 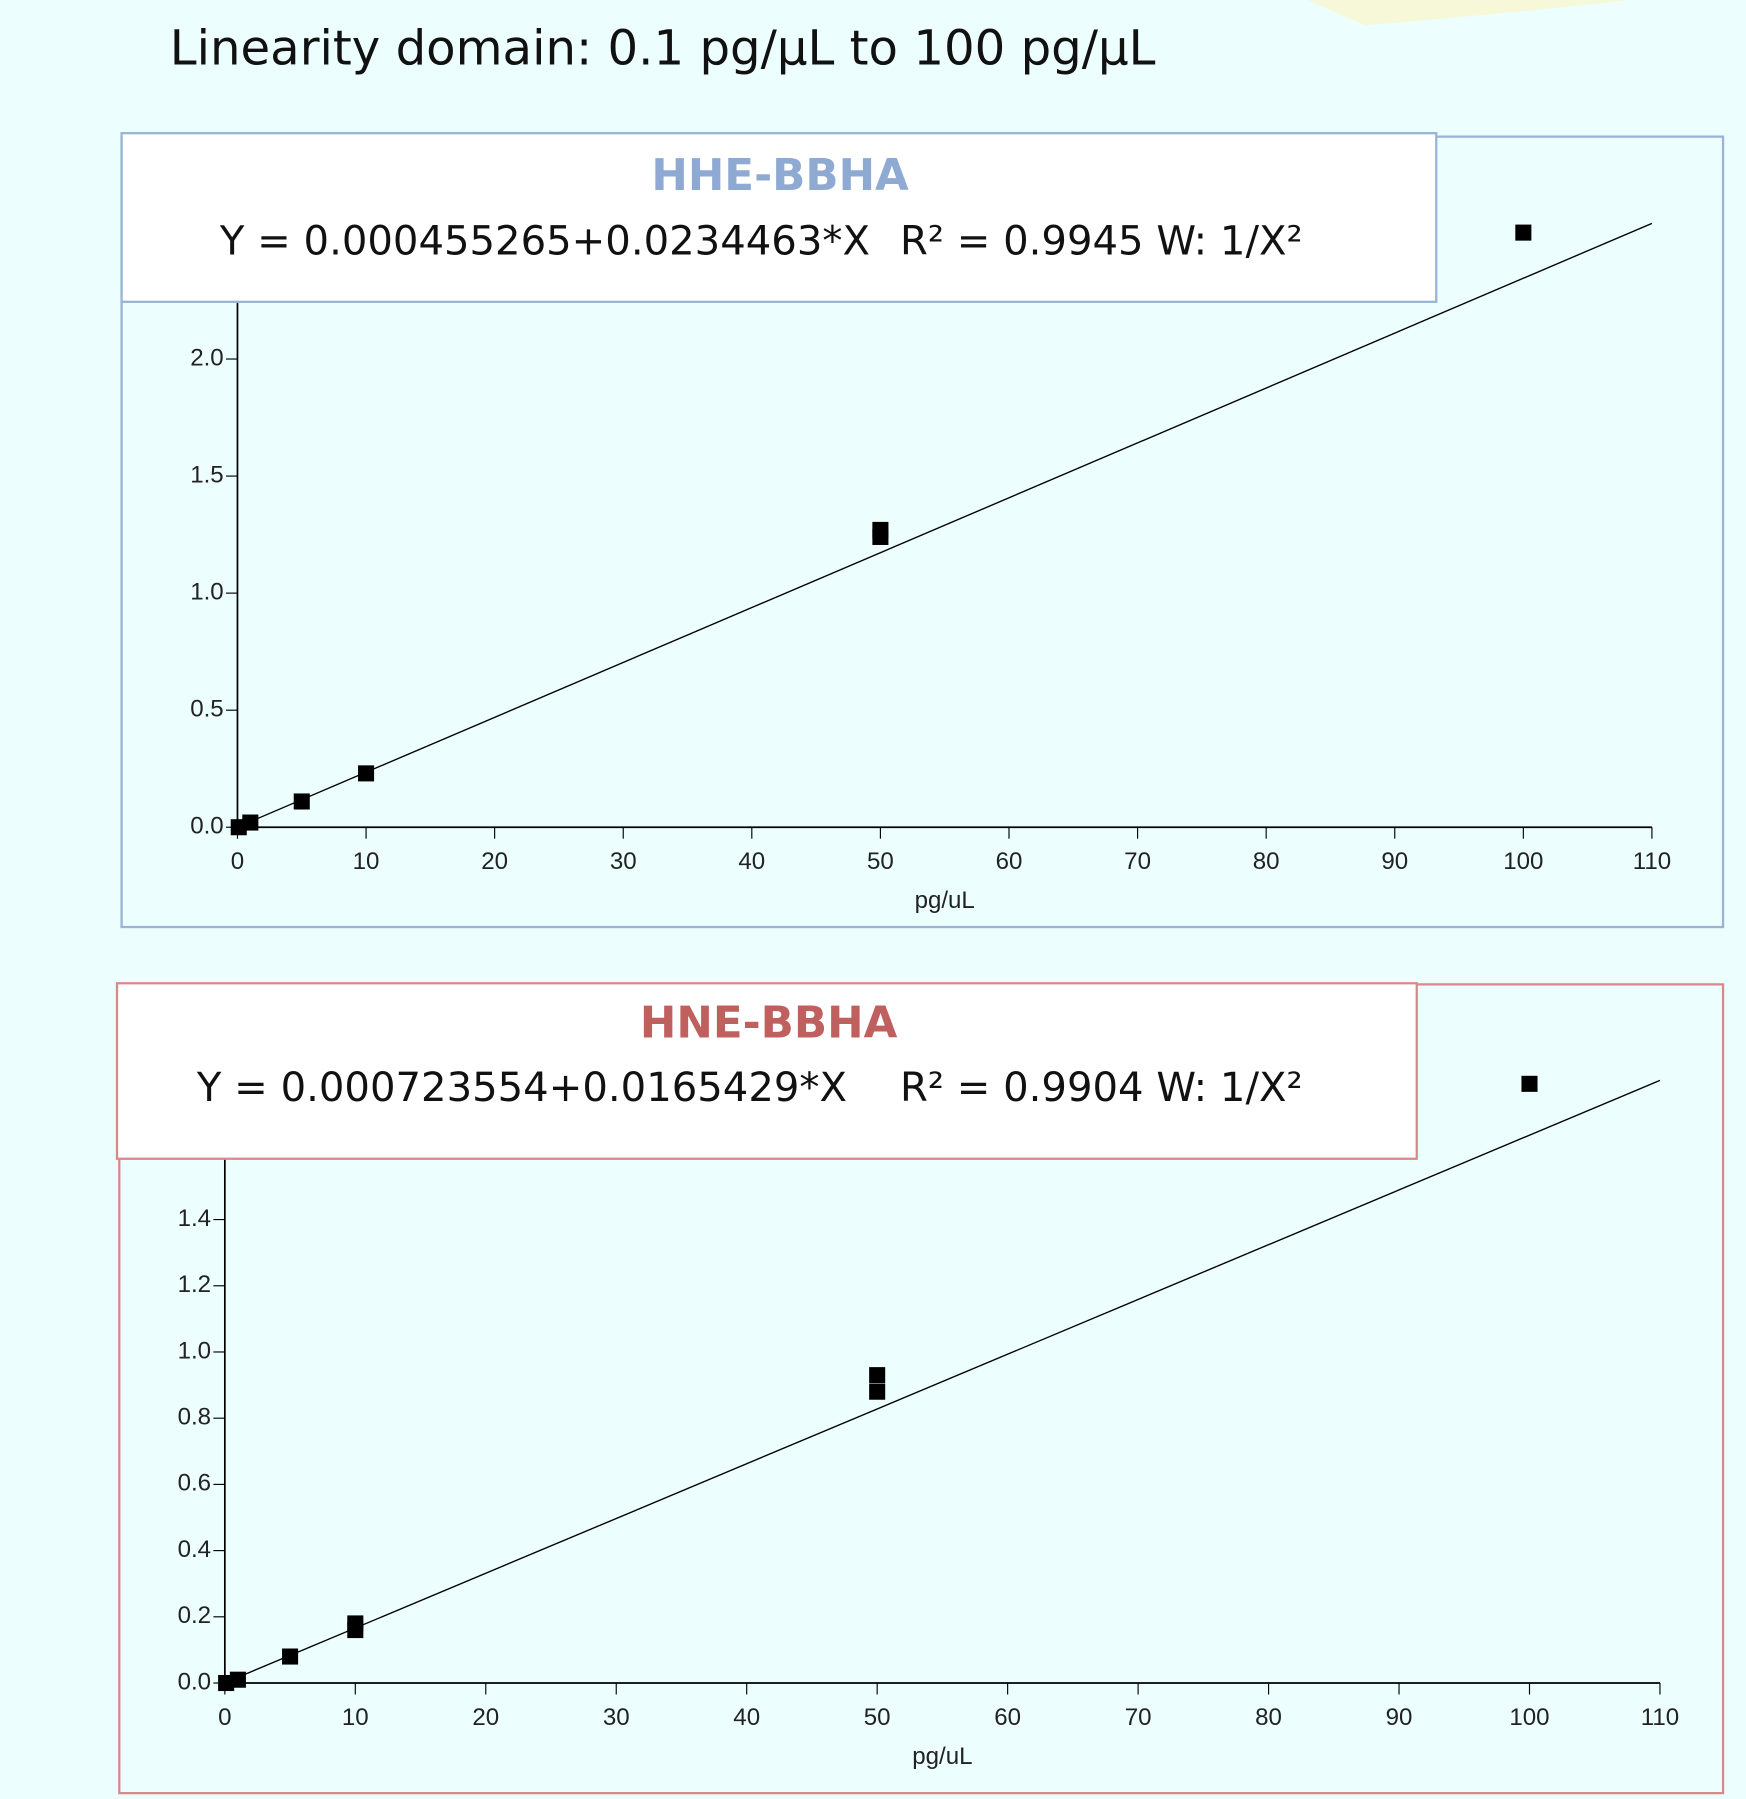 I want to click on y-tick-label: 0.4, so click(x=194, y=1549).